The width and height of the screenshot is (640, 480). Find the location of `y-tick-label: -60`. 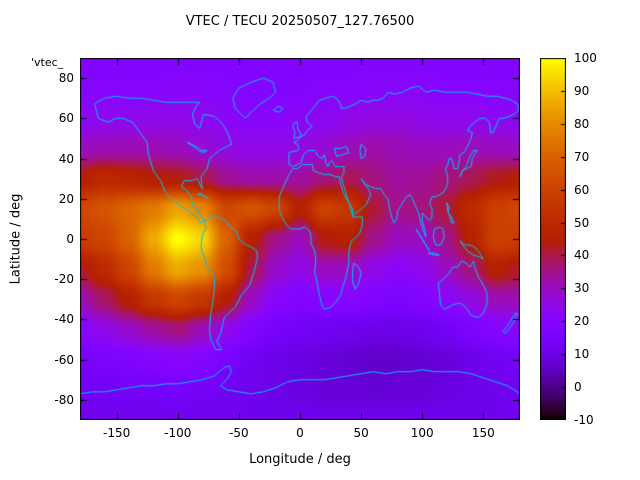

y-tick-label: -60 is located at coordinates (64, 359).